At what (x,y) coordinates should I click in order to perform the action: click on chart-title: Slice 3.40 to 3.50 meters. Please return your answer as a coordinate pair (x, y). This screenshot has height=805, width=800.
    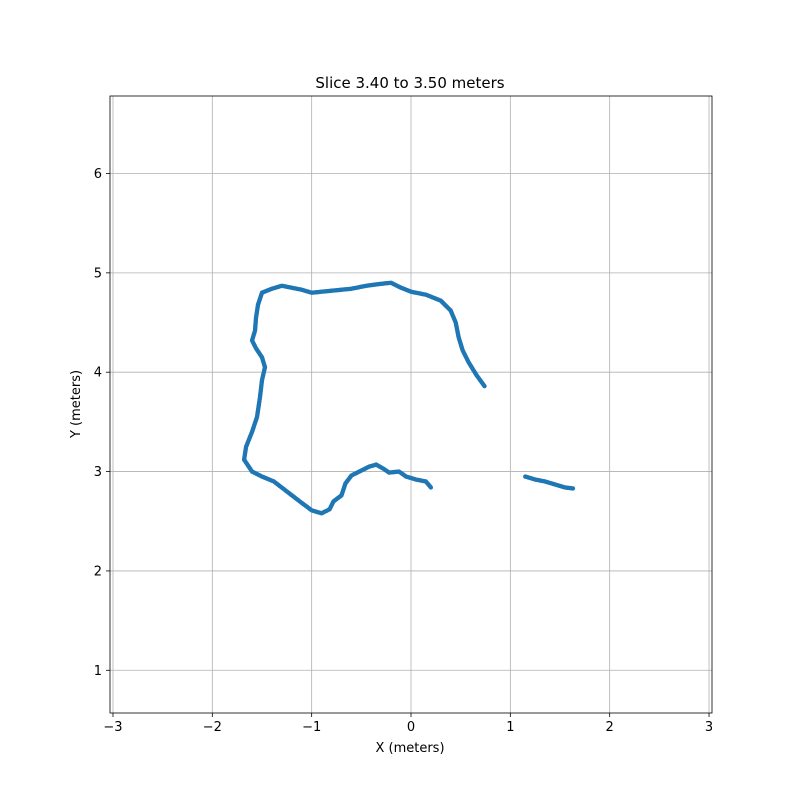
    Looking at the image, I should click on (409, 83).